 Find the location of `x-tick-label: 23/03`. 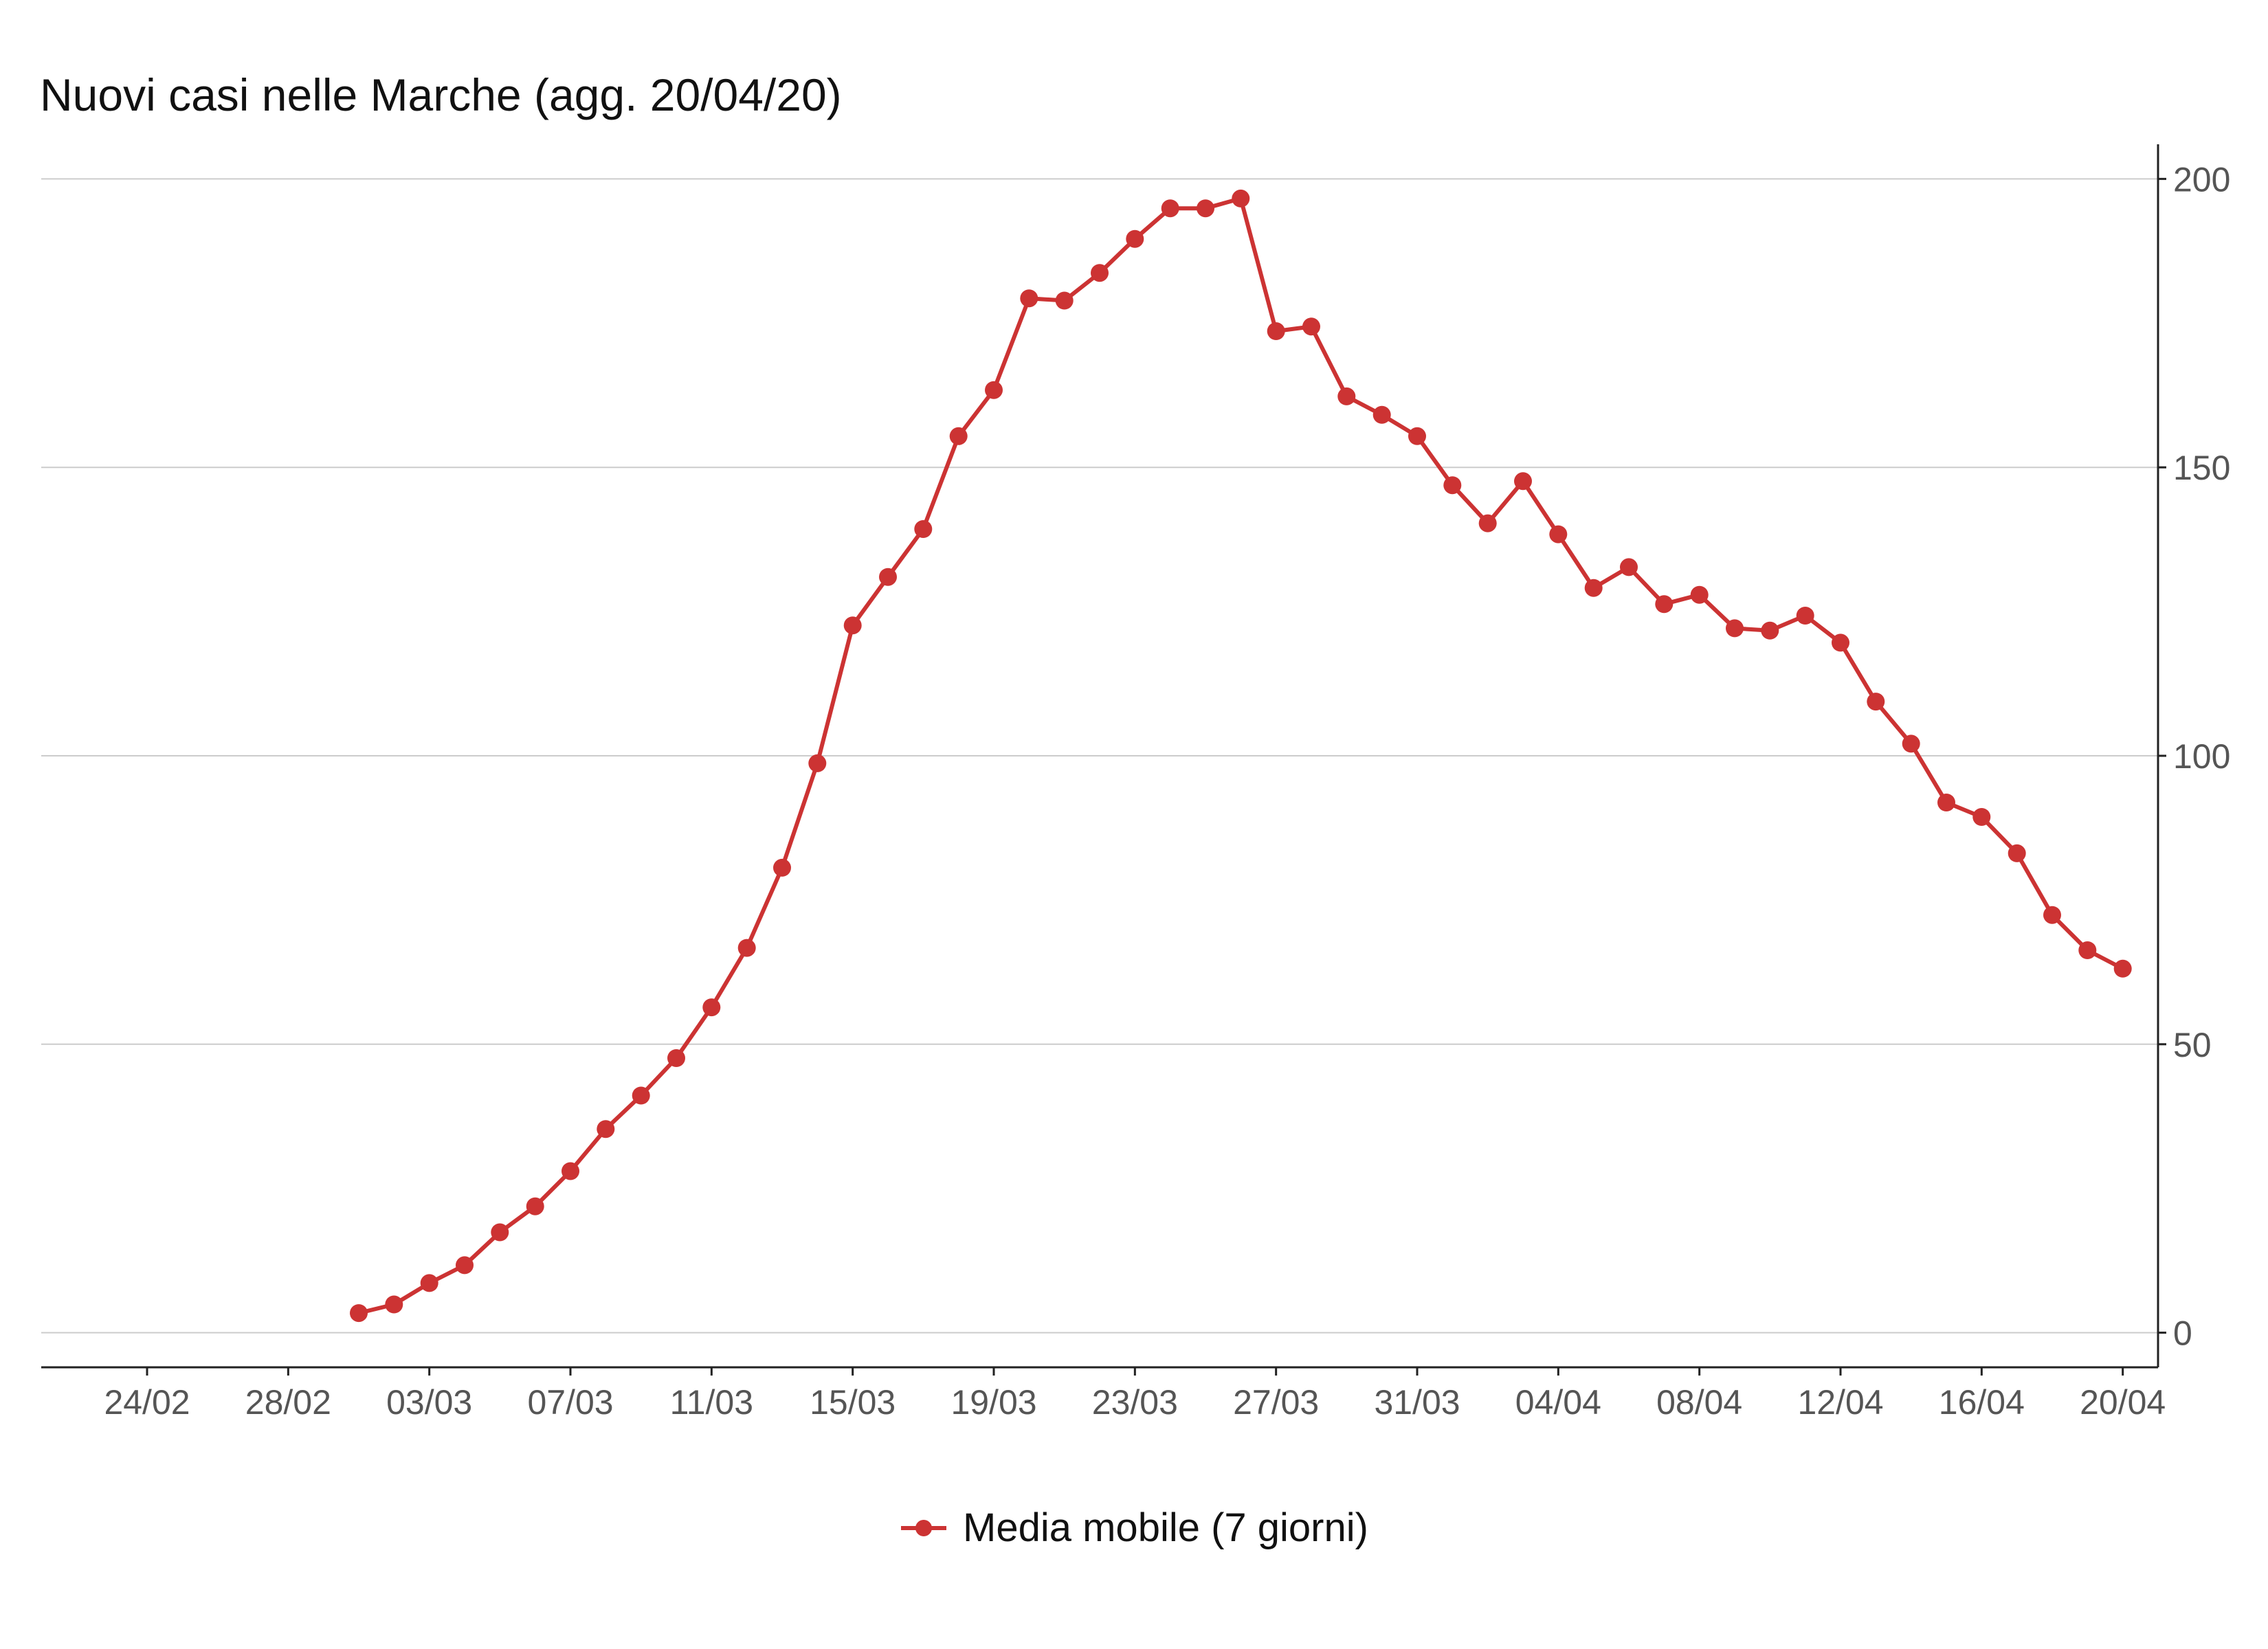

x-tick-label: 23/03 is located at coordinates (1135, 1402).